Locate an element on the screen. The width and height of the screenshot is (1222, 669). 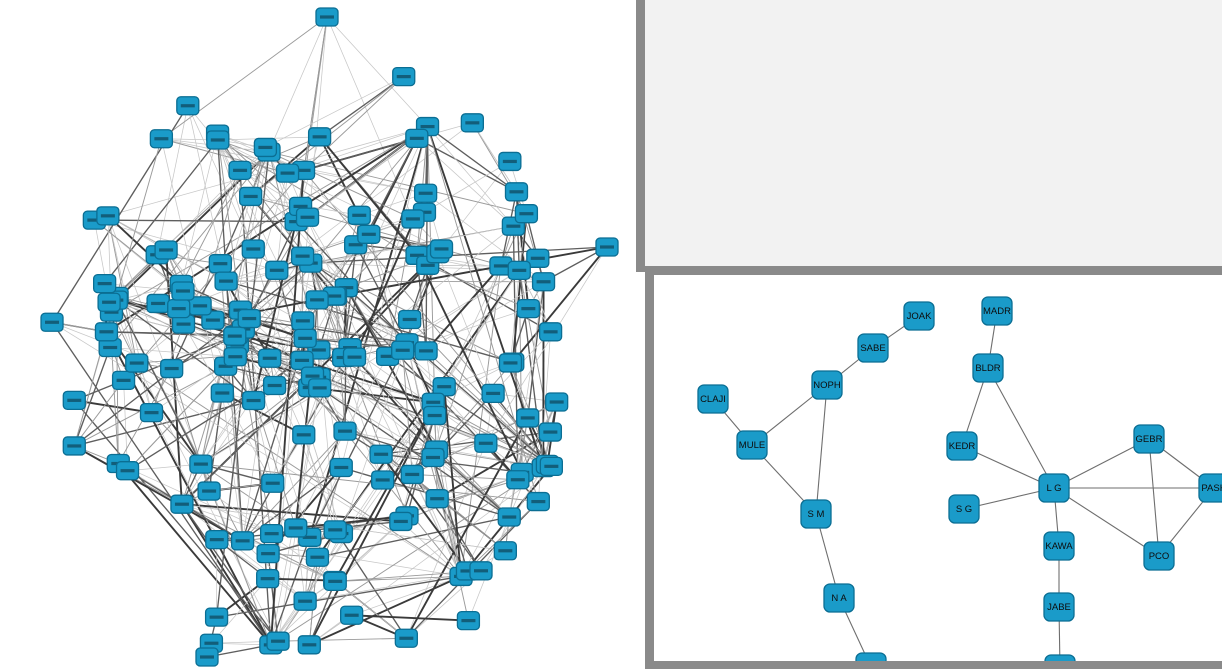
subnetwork-node: ALMCH is located at coordinates (1059, 657).